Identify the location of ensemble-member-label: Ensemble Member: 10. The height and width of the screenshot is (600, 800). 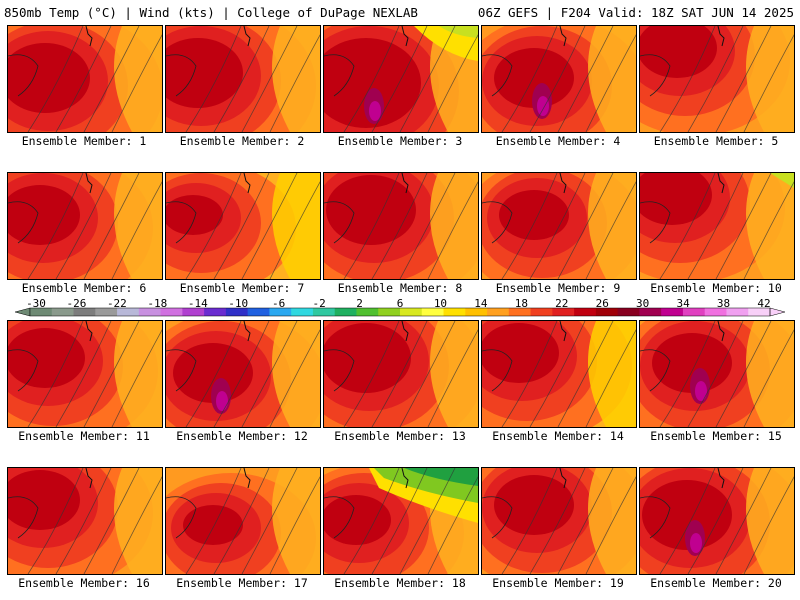
(716, 288).